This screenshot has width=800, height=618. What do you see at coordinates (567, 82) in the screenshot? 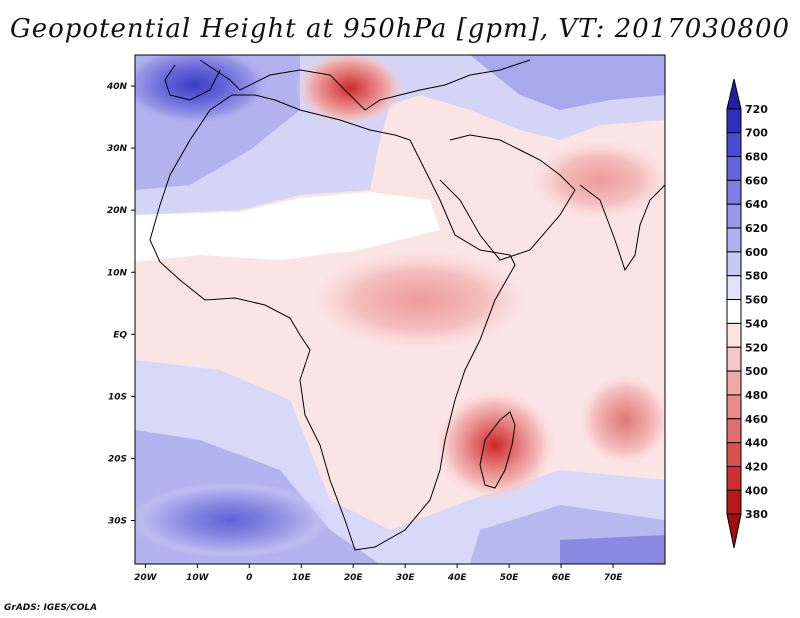
I see `northeast-blue` at bounding box center [567, 82].